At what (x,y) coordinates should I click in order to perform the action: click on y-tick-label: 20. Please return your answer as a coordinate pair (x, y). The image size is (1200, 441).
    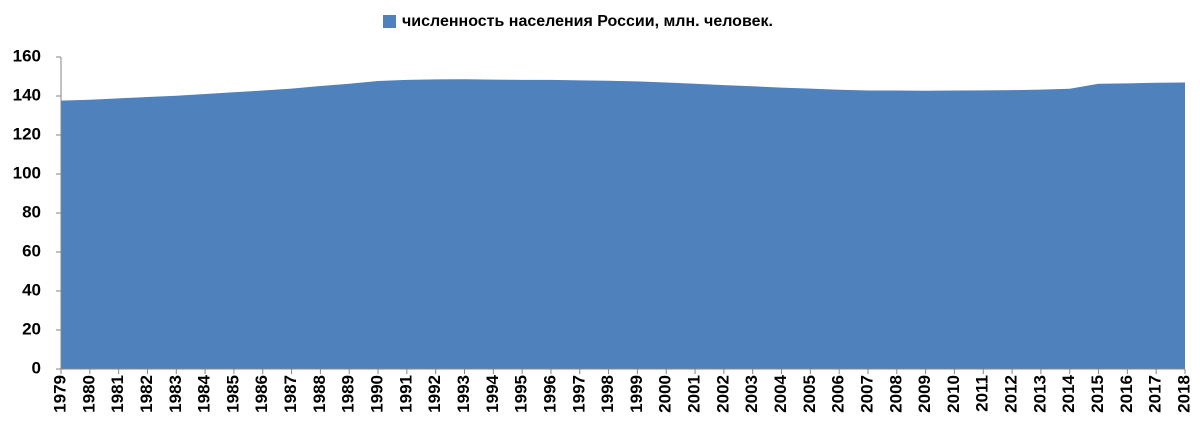
    Looking at the image, I should click on (31, 328).